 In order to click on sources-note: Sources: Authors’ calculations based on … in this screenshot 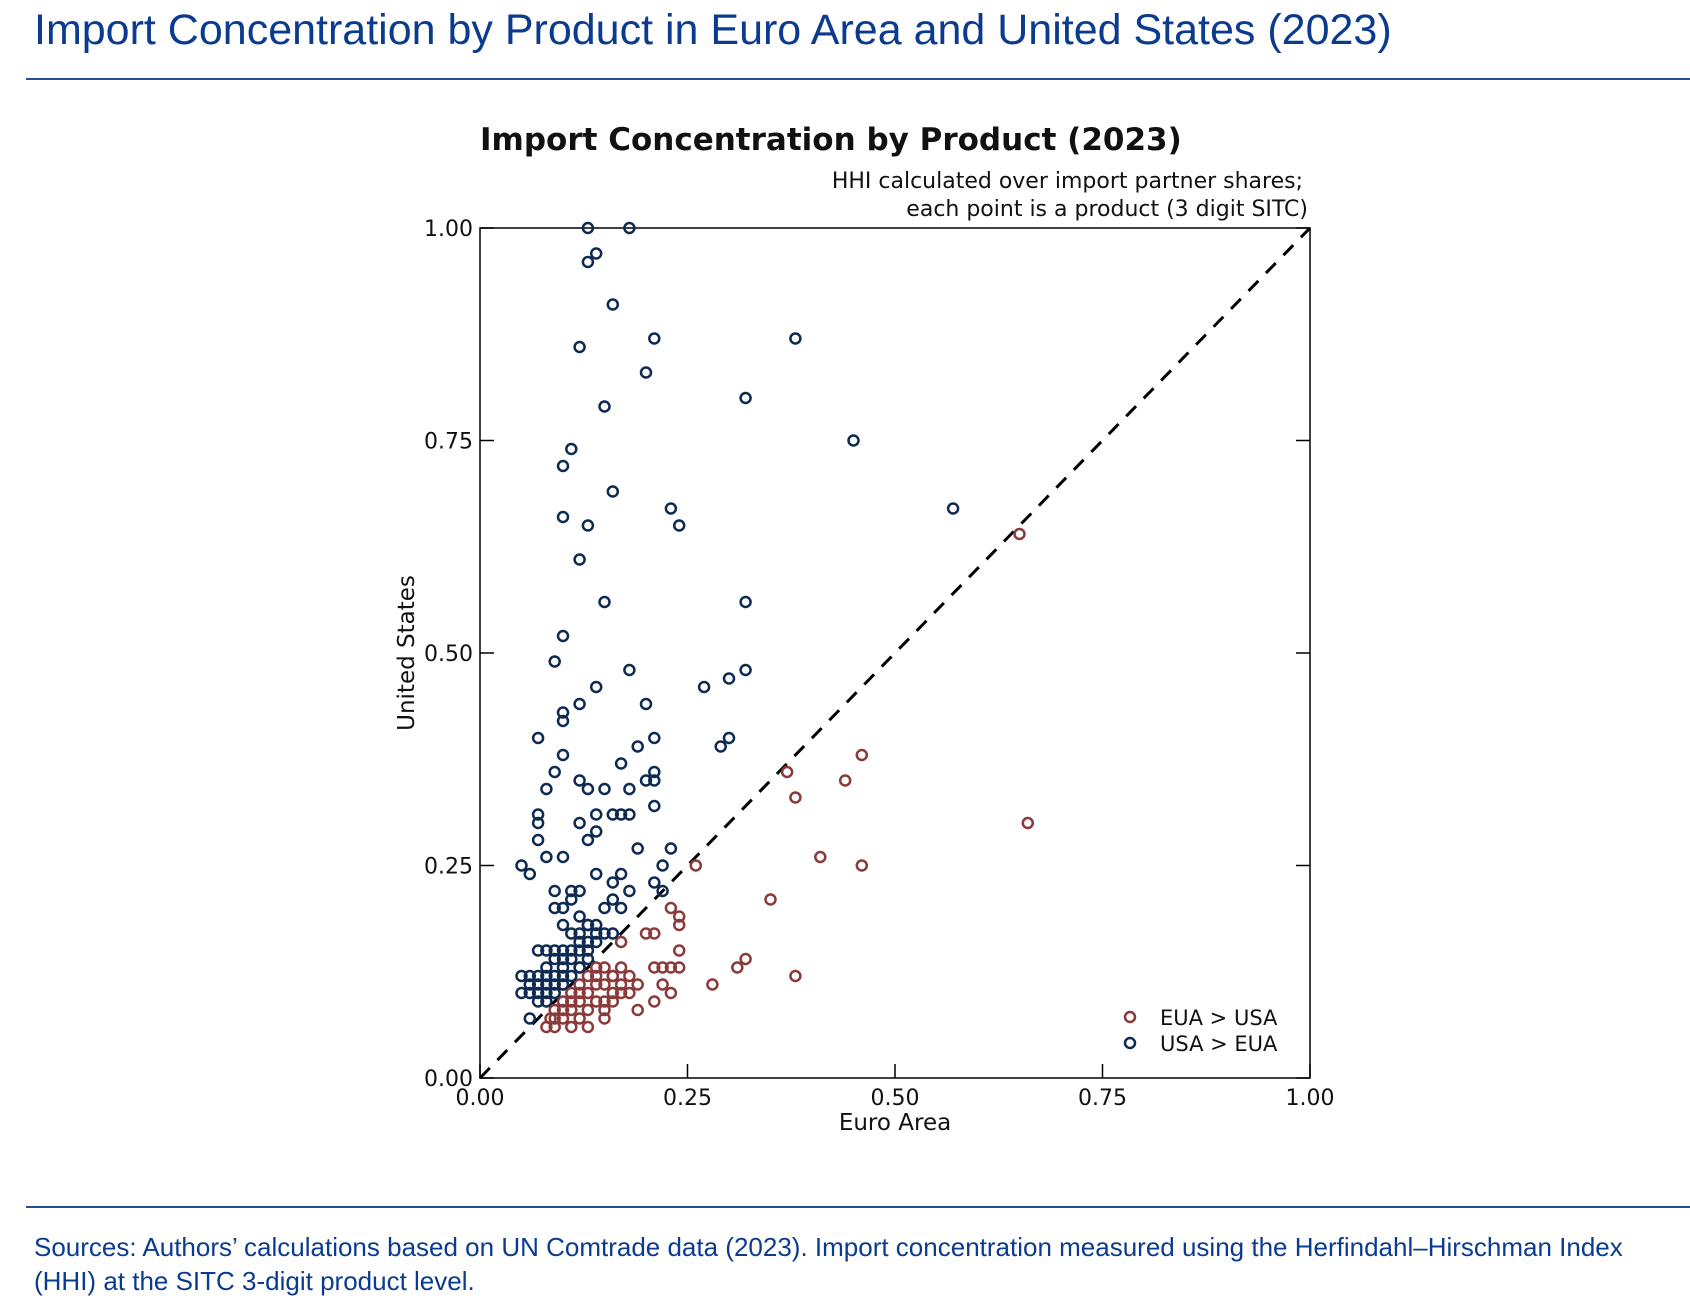, I will do `click(828, 1264)`.